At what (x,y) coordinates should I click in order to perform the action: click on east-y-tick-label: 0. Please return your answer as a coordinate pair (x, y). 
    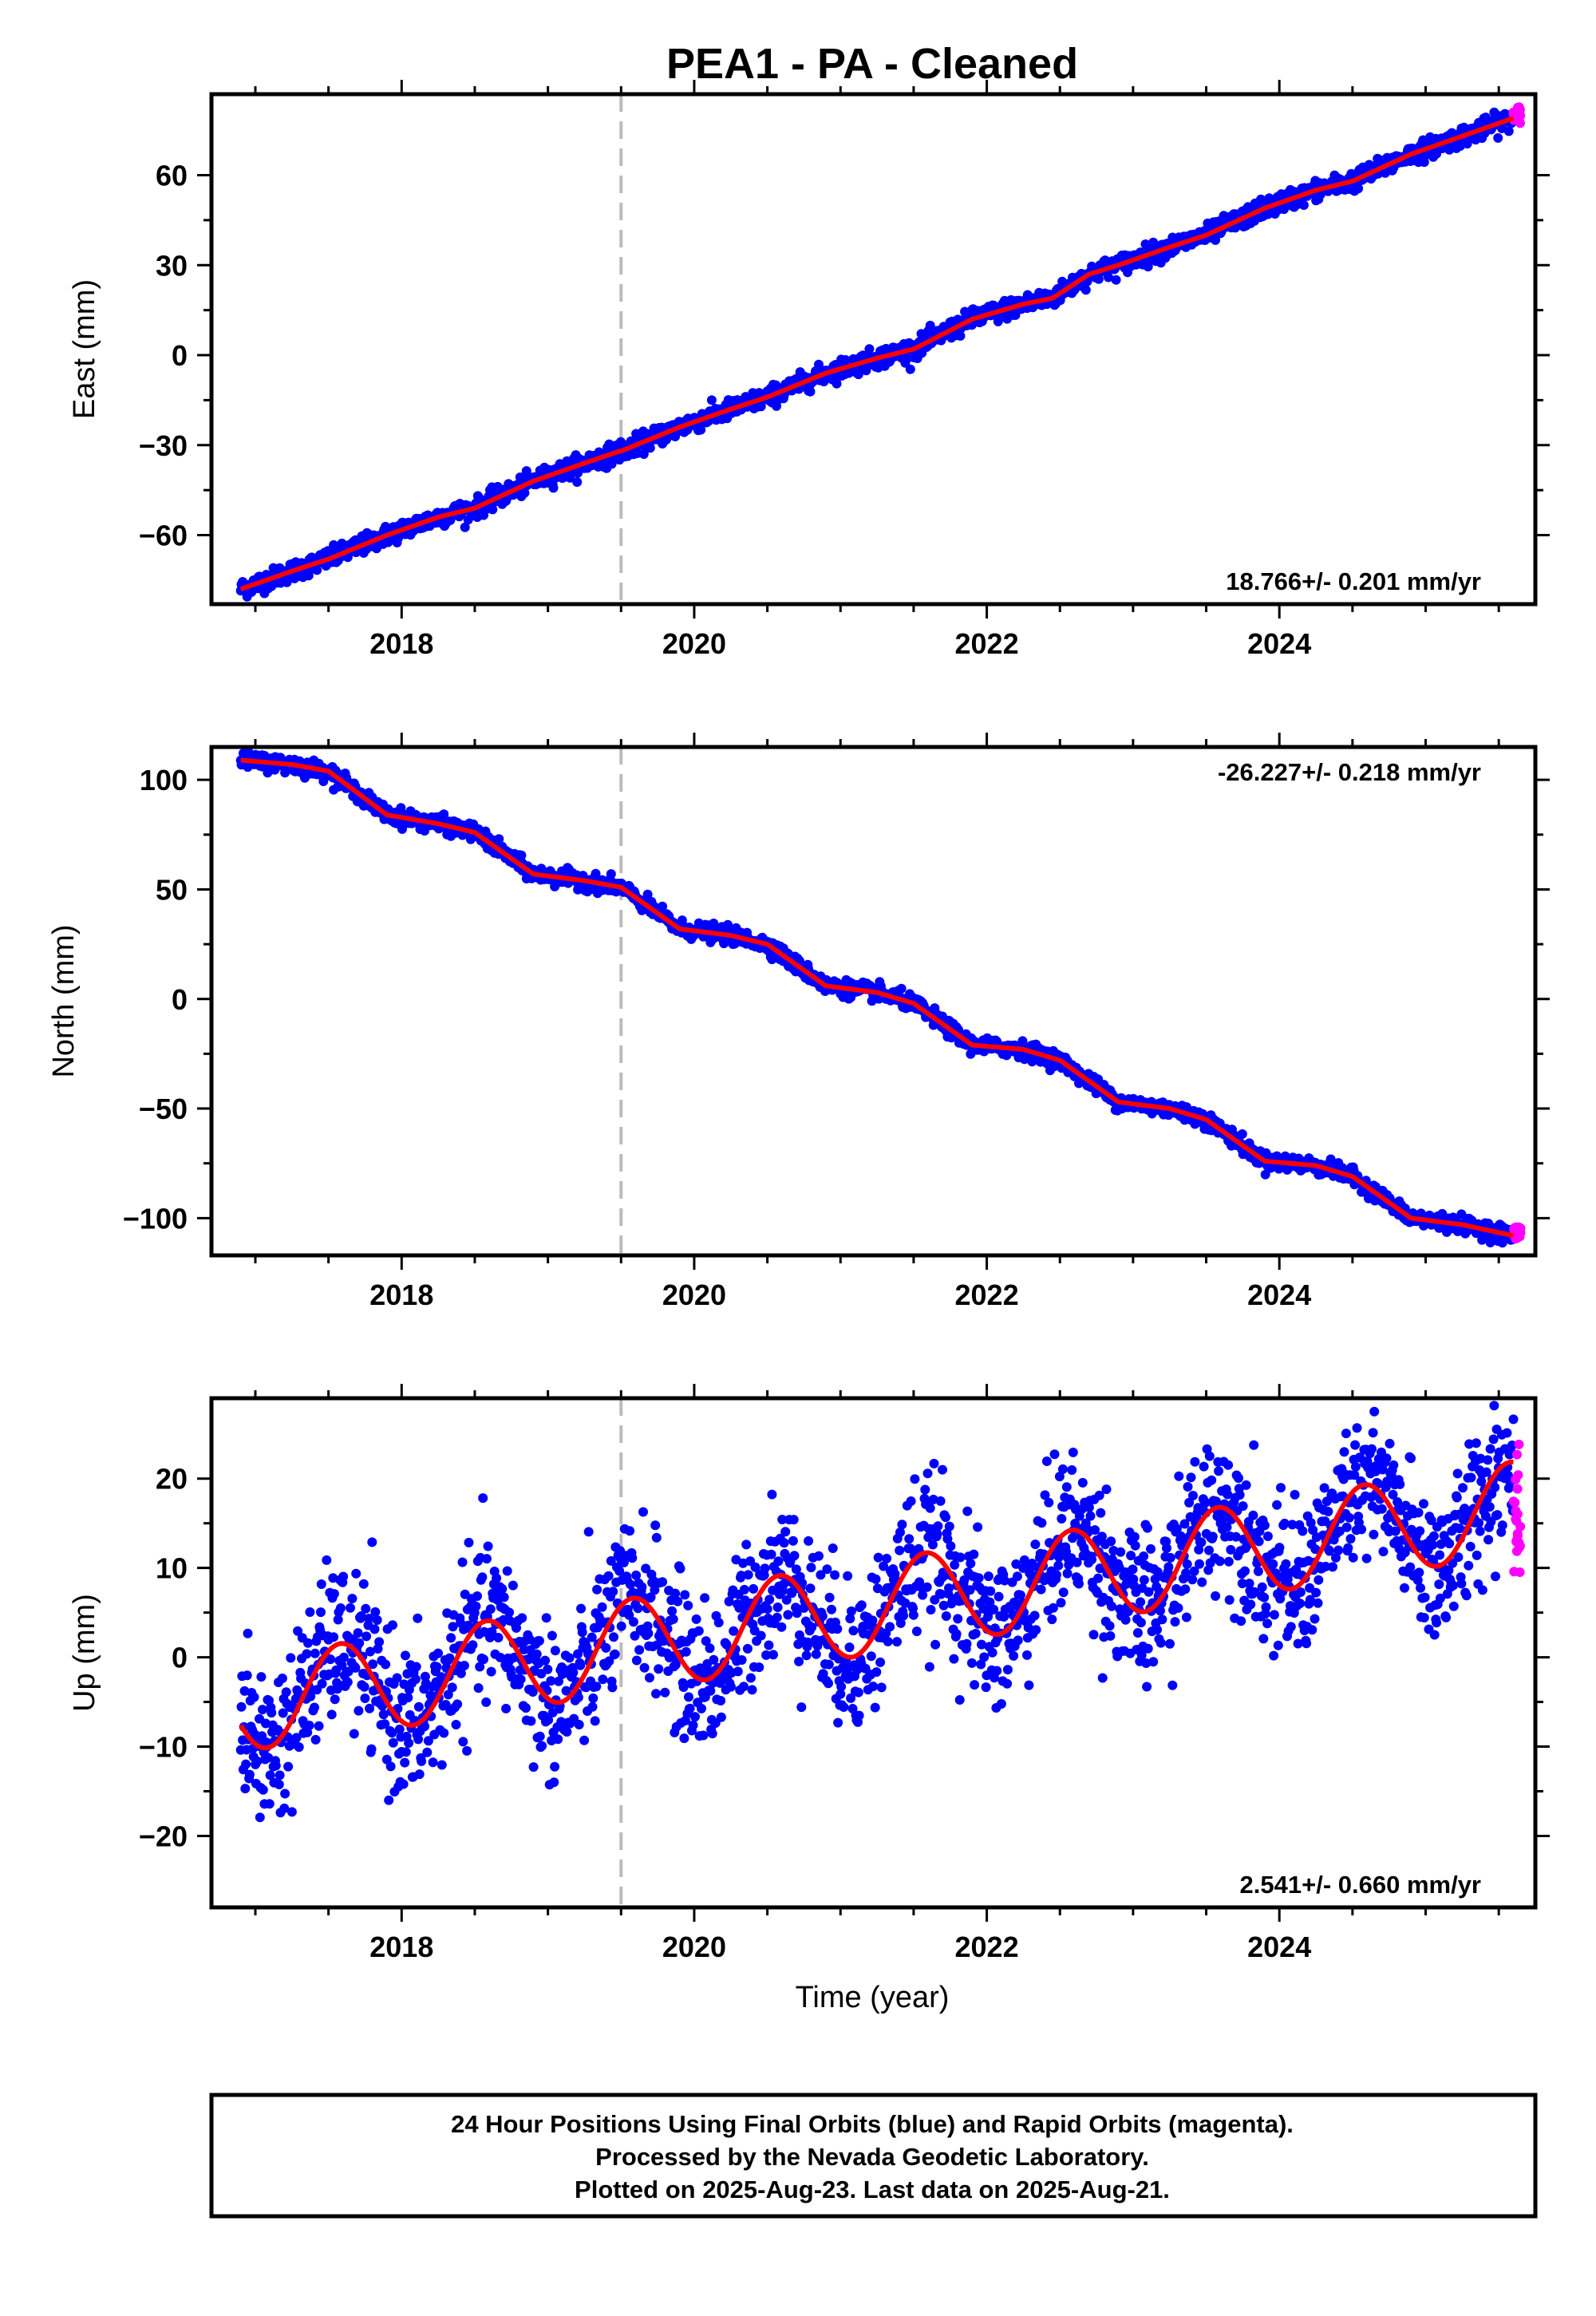
    Looking at the image, I should click on (180, 355).